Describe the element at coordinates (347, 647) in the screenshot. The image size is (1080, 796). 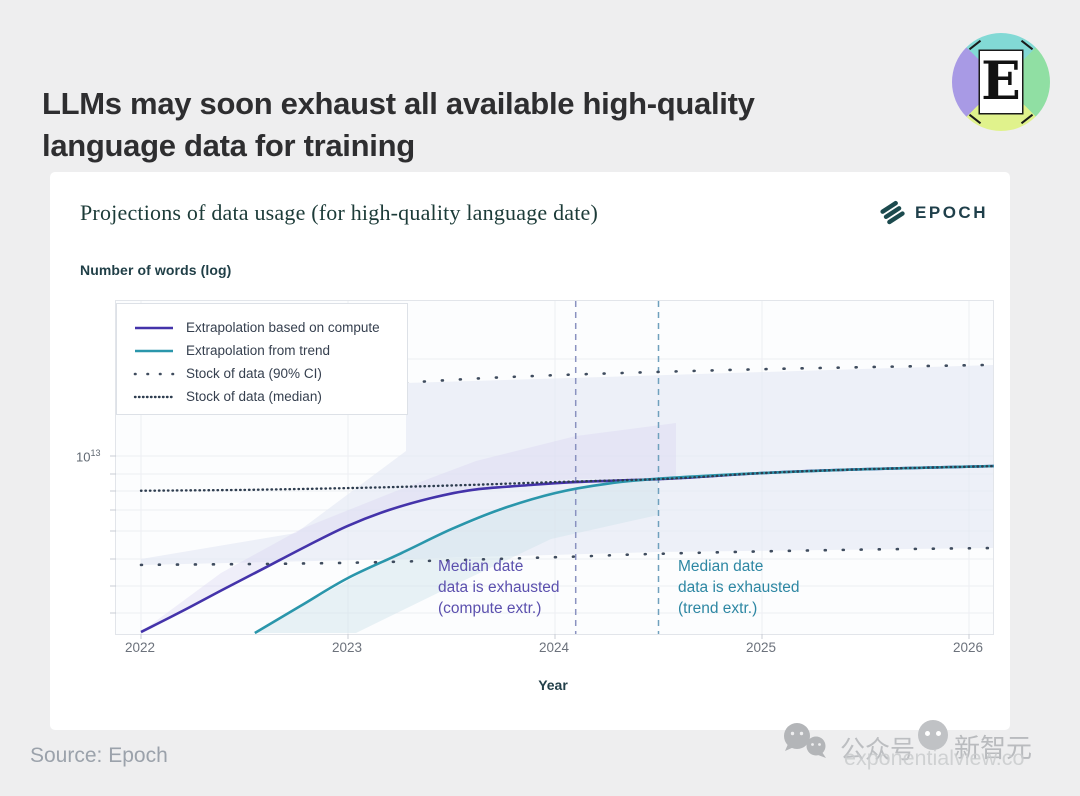
I see `x-tick-2023: 2023` at that location.